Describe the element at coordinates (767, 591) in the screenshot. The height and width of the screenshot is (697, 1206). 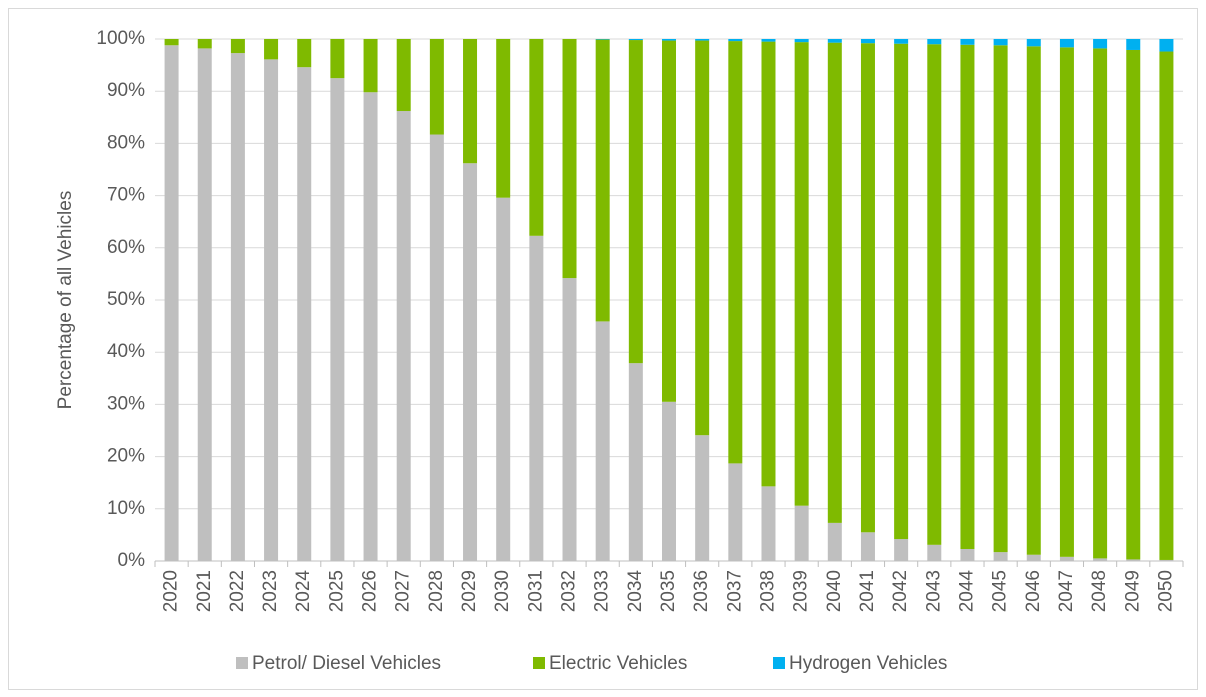
I see `x-tick-label: 2038` at that location.